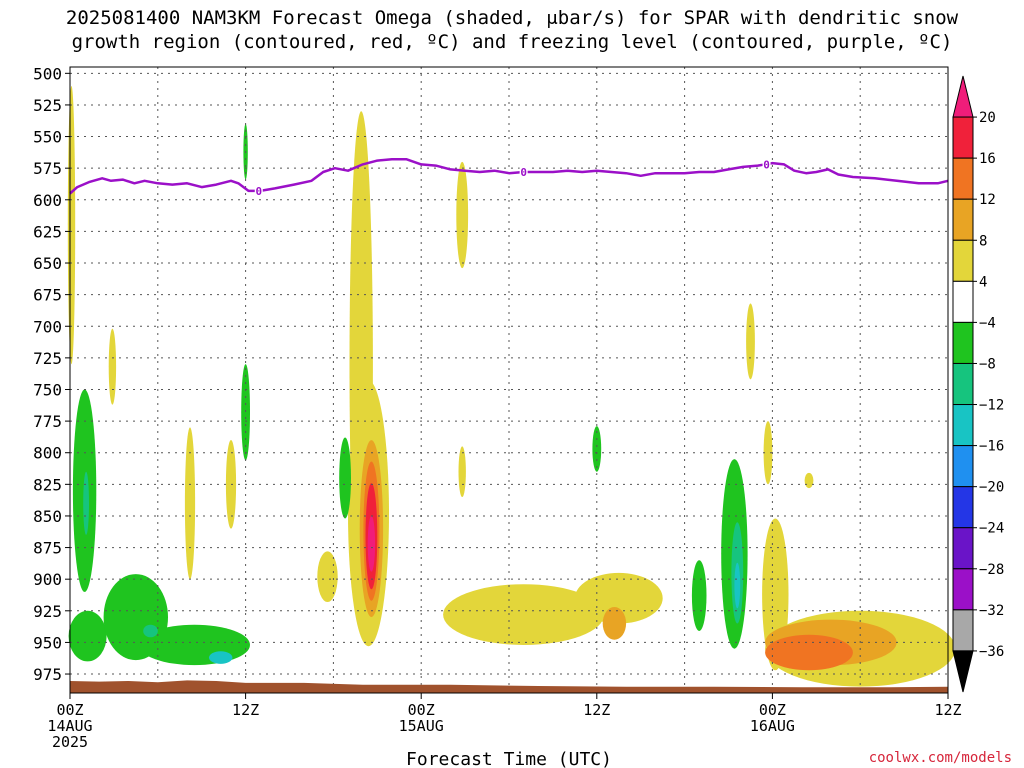 The width and height of the screenshot is (1024, 768). I want to click on y-tick-label-575: 575, so click(47, 168).